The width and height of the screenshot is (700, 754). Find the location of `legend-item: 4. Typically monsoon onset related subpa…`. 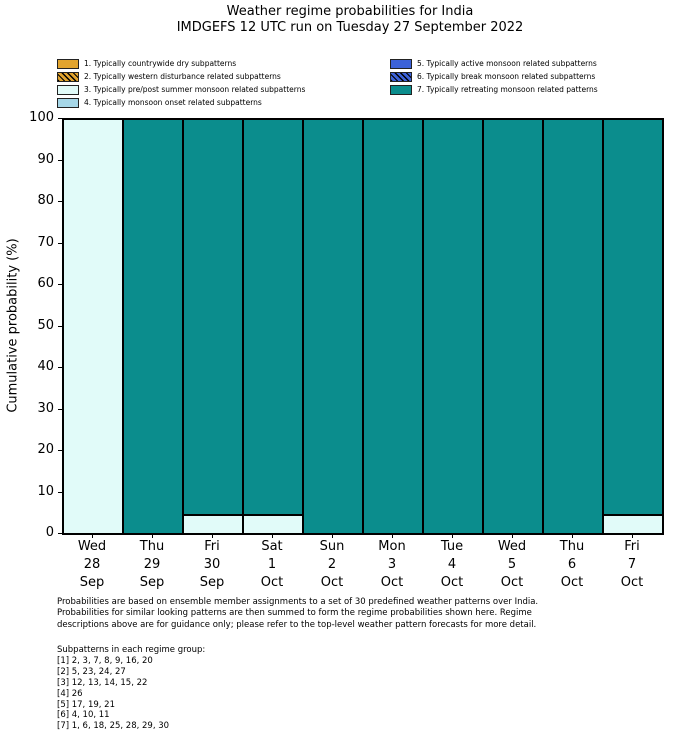

legend-item: 4. Typically monsoon onset related subpa… is located at coordinates (181, 102).